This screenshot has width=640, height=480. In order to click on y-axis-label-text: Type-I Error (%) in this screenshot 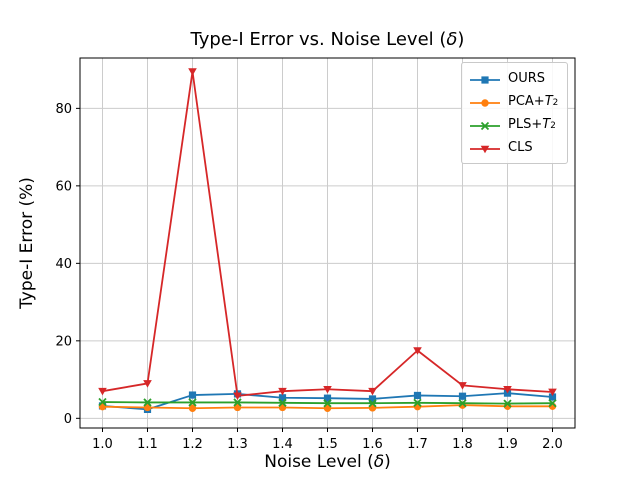, I will do `click(27, 243)`.